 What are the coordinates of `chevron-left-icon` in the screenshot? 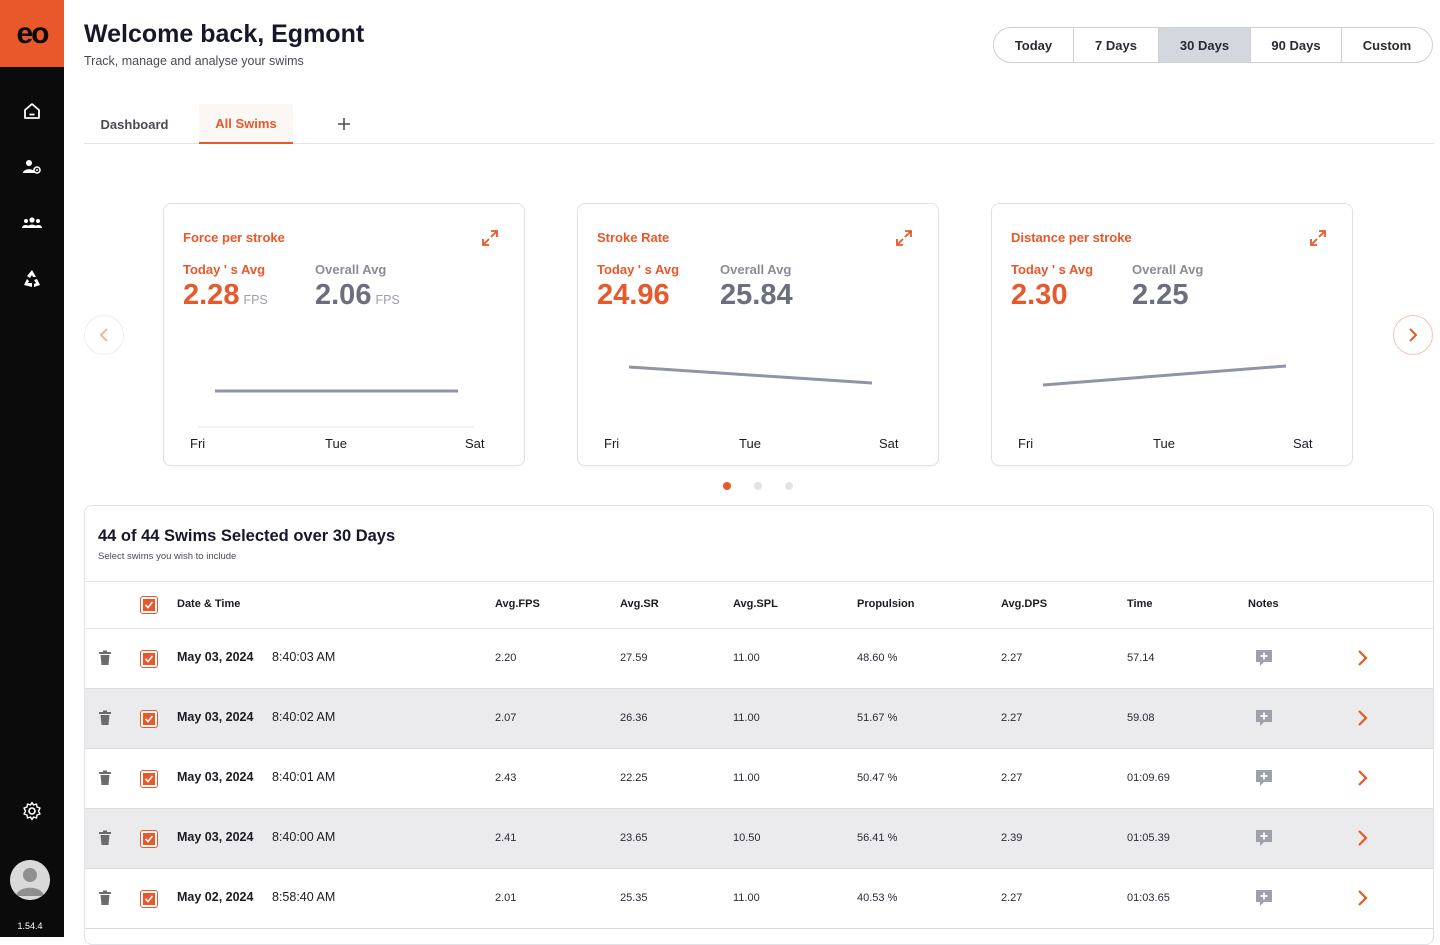 It's located at (103, 335).